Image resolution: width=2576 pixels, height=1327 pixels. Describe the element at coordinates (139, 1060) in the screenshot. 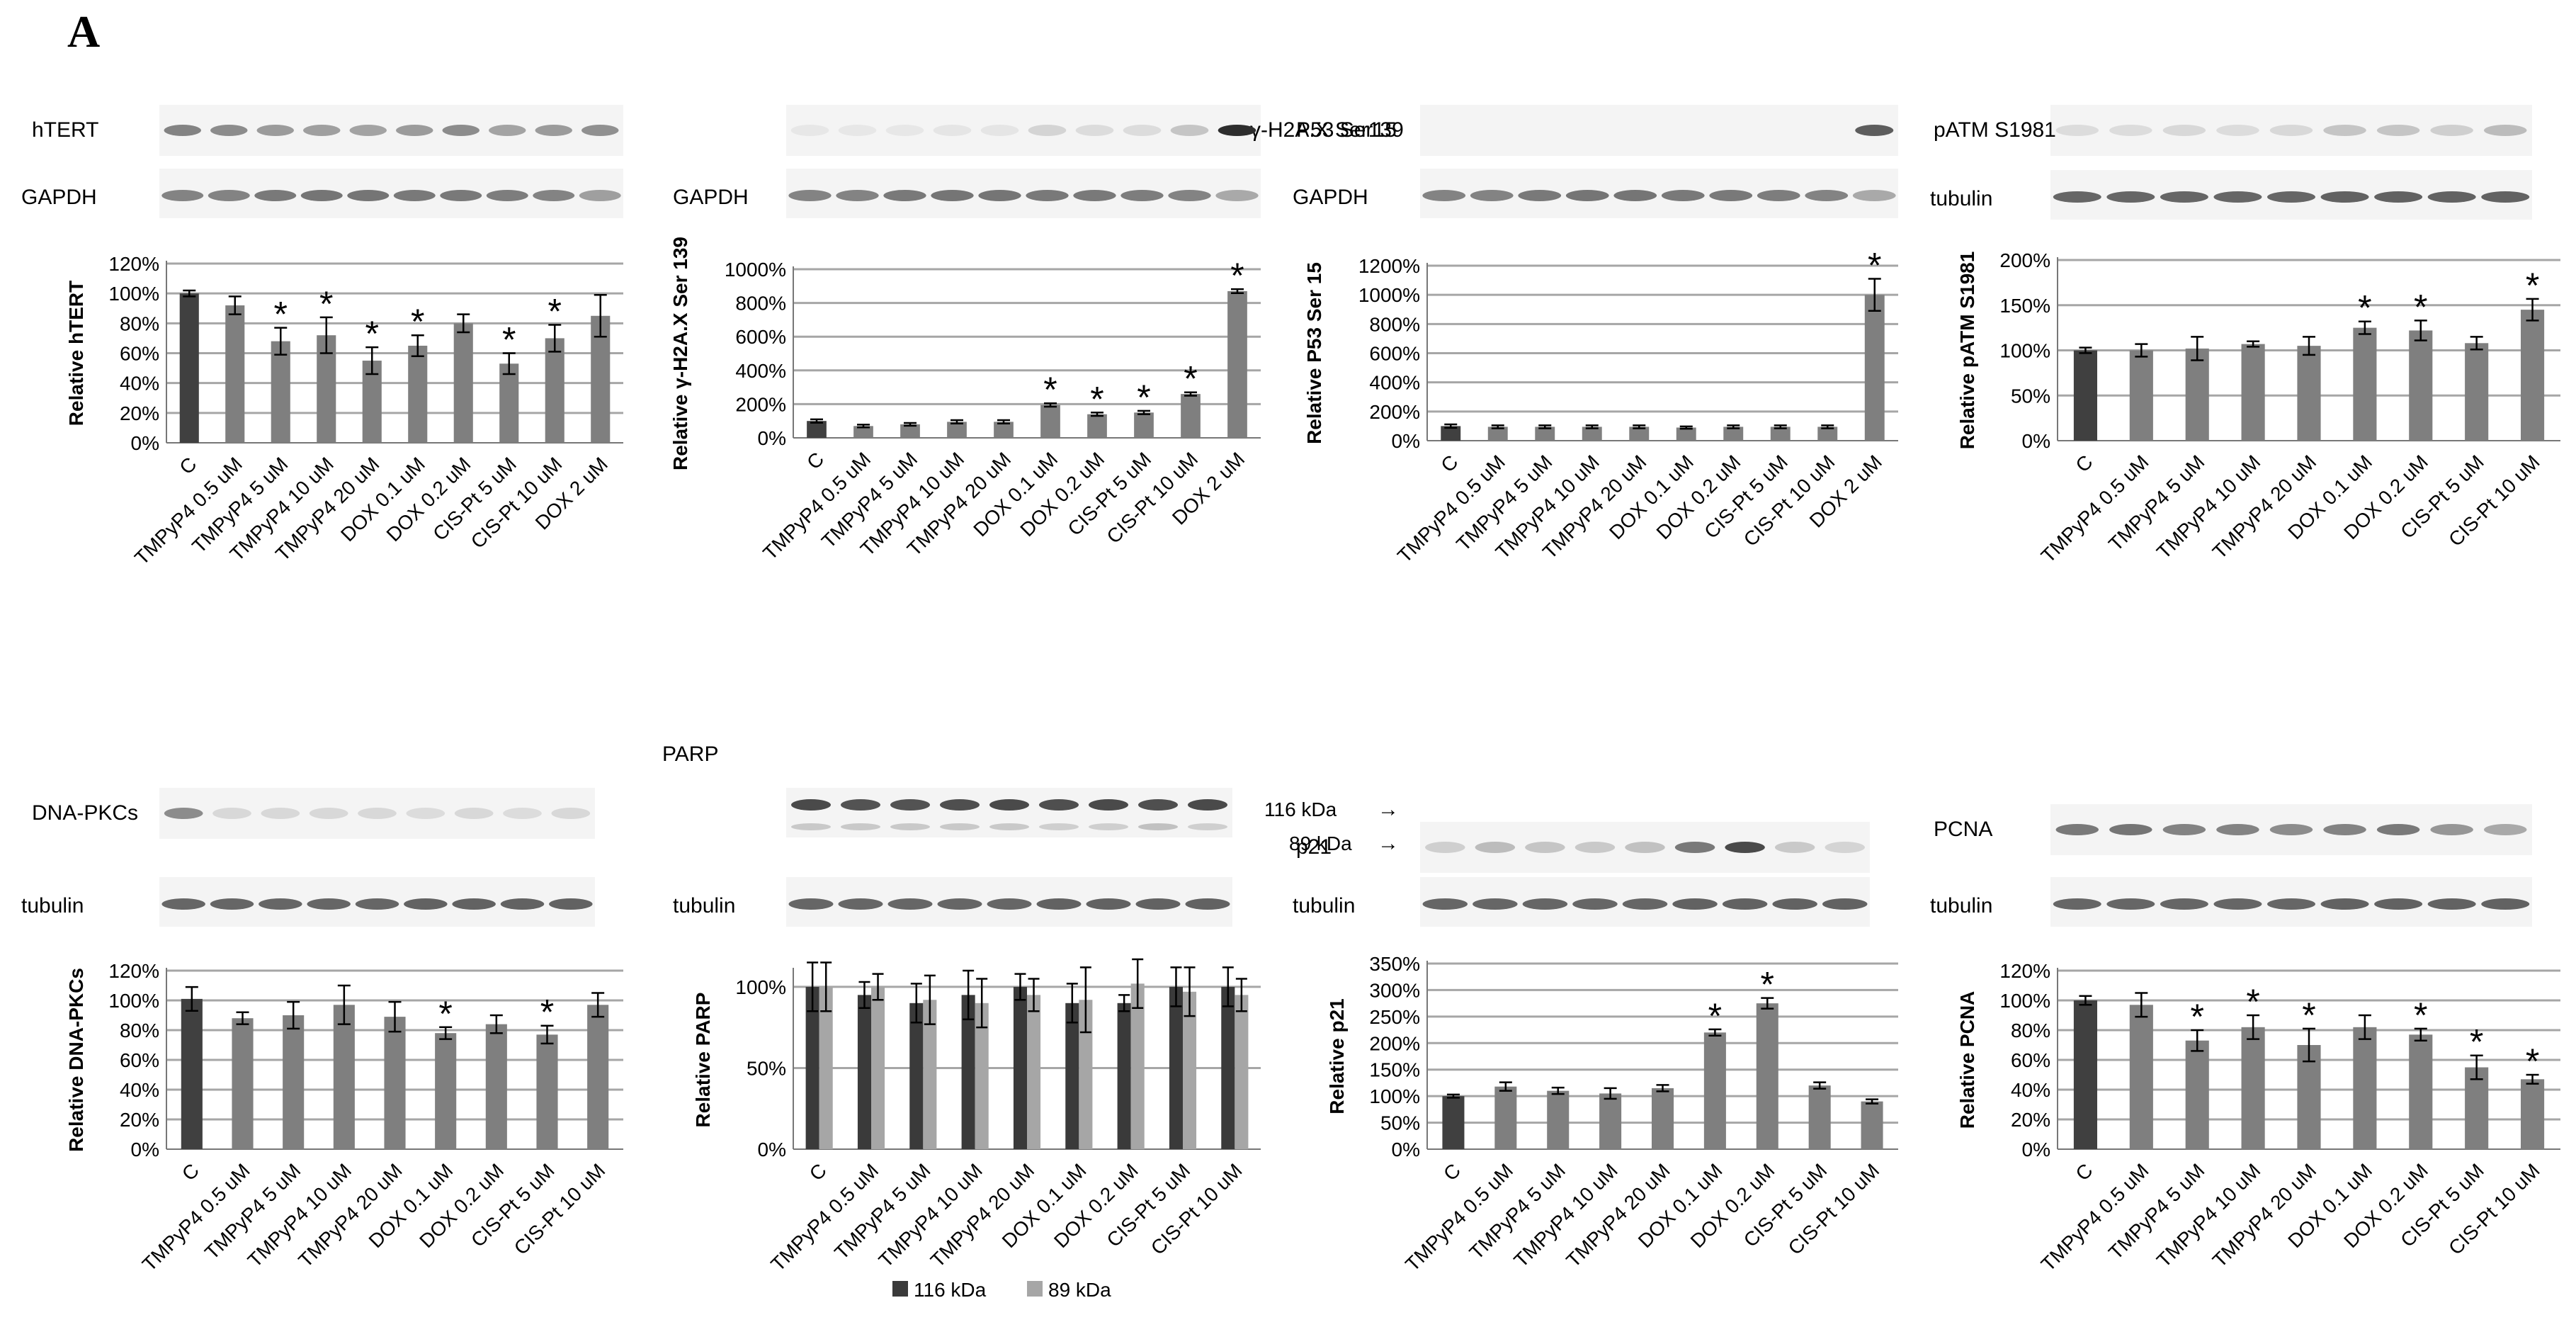

I see `y-tick-label: 60%` at that location.